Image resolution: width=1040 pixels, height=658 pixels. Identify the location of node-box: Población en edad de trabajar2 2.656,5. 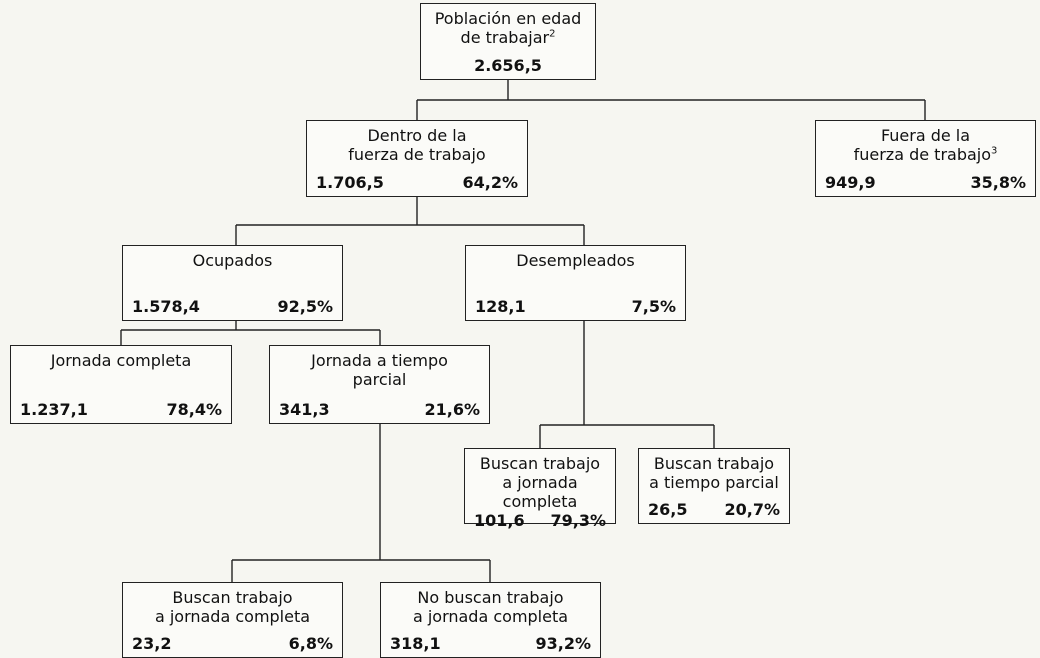
(508, 41).